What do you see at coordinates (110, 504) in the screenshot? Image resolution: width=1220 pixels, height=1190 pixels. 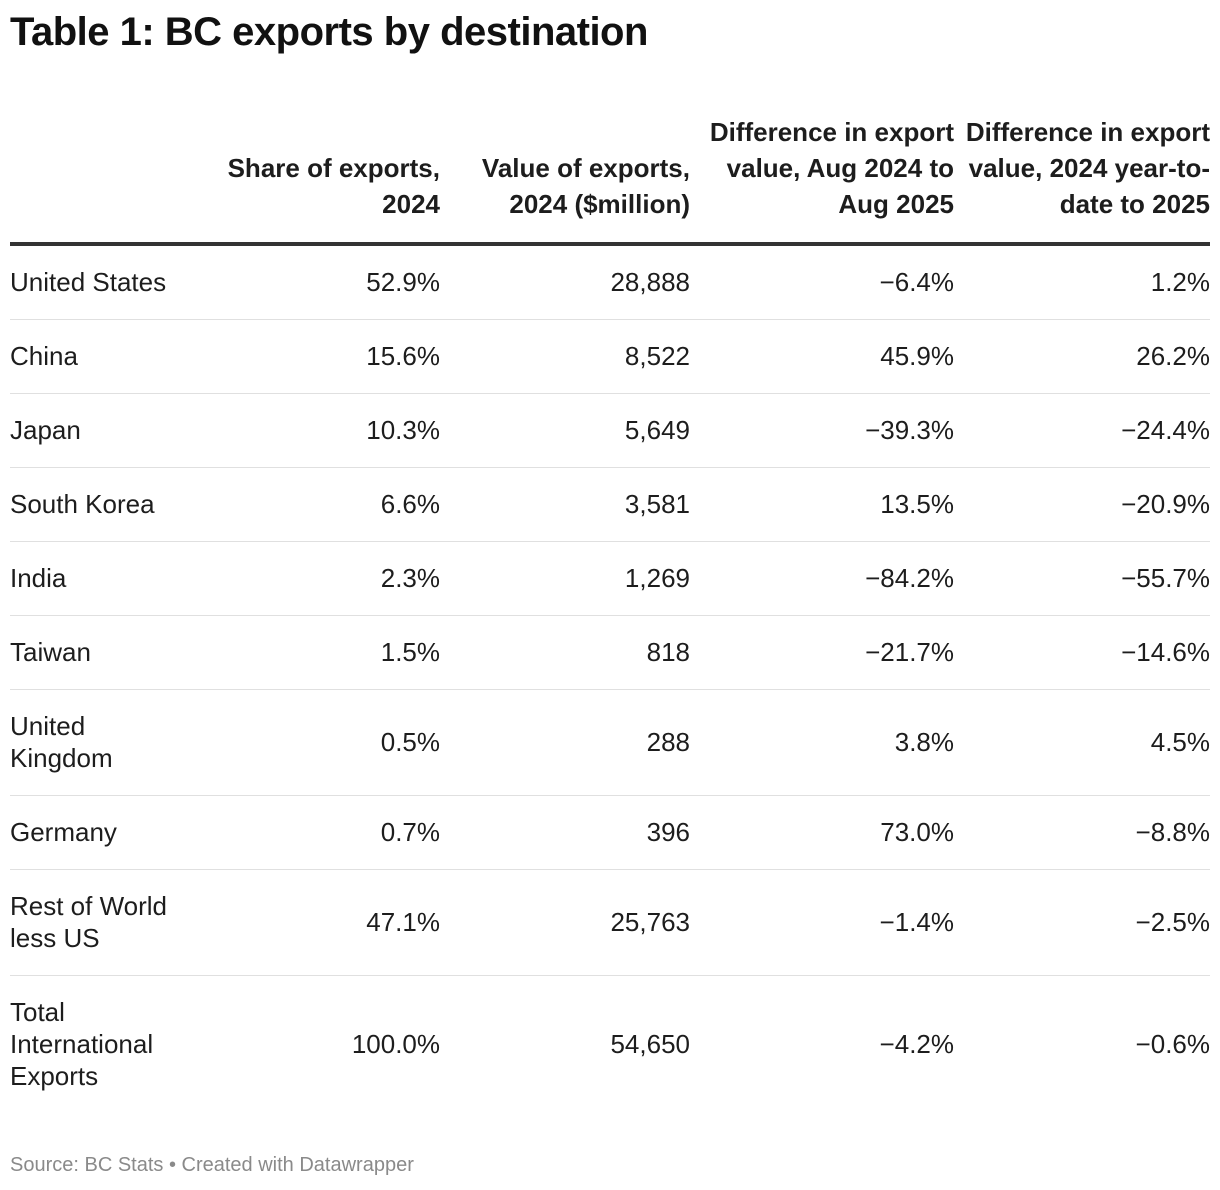 I see `cell-destination: South Korea` at bounding box center [110, 504].